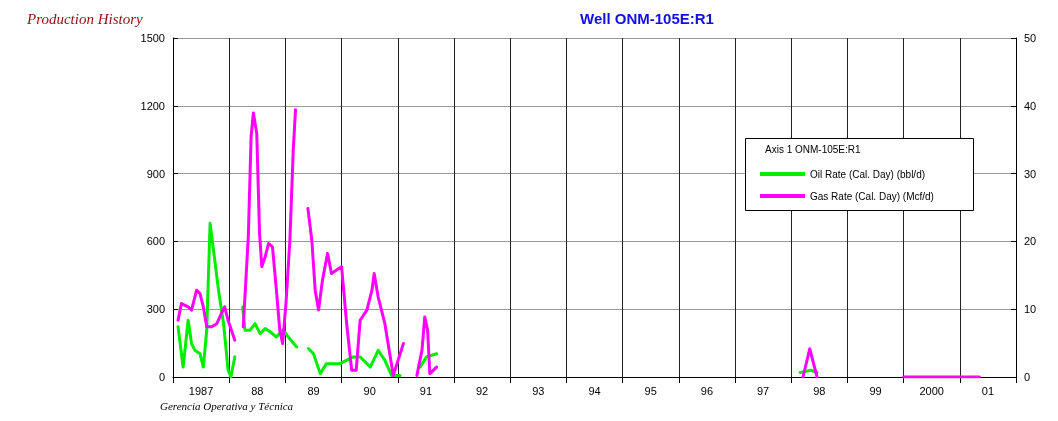 Image resolution: width=1058 pixels, height=421 pixels. What do you see at coordinates (594, 390) in the screenshot?
I see `x-tick-label: 94` at bounding box center [594, 390].